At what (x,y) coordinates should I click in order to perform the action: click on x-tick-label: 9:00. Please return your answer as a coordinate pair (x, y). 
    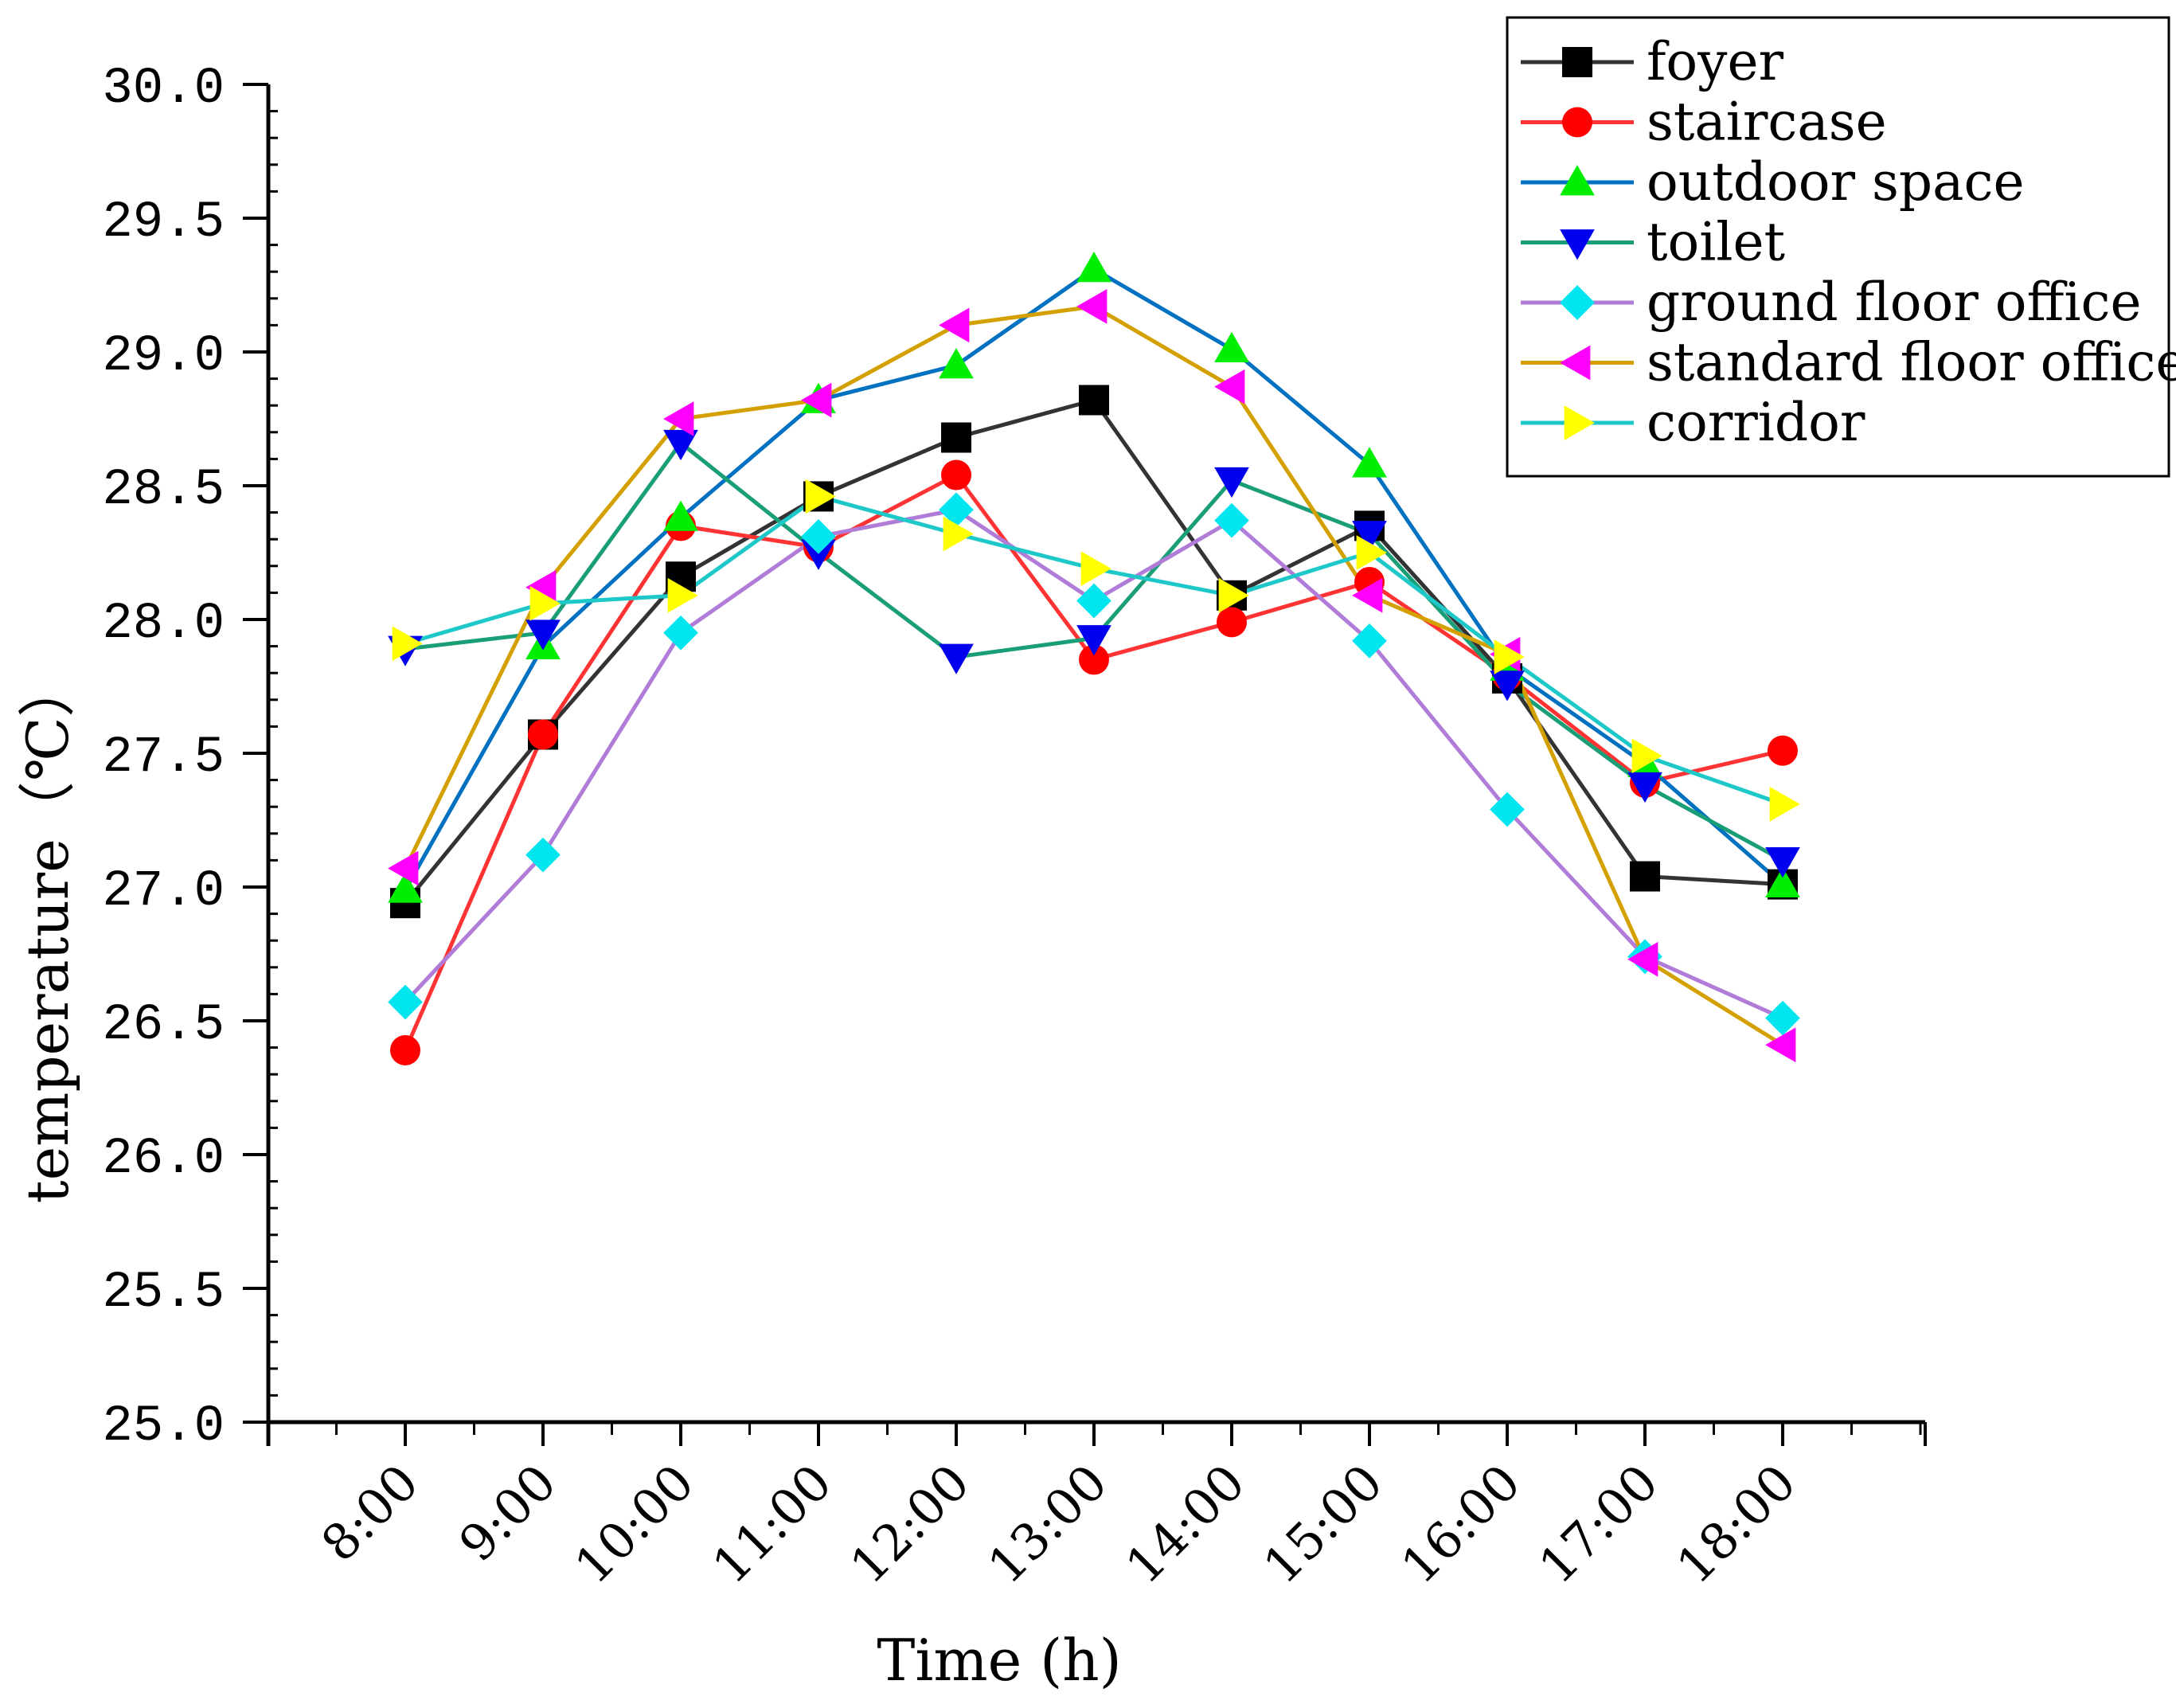
    Looking at the image, I should click on (508, 1513).